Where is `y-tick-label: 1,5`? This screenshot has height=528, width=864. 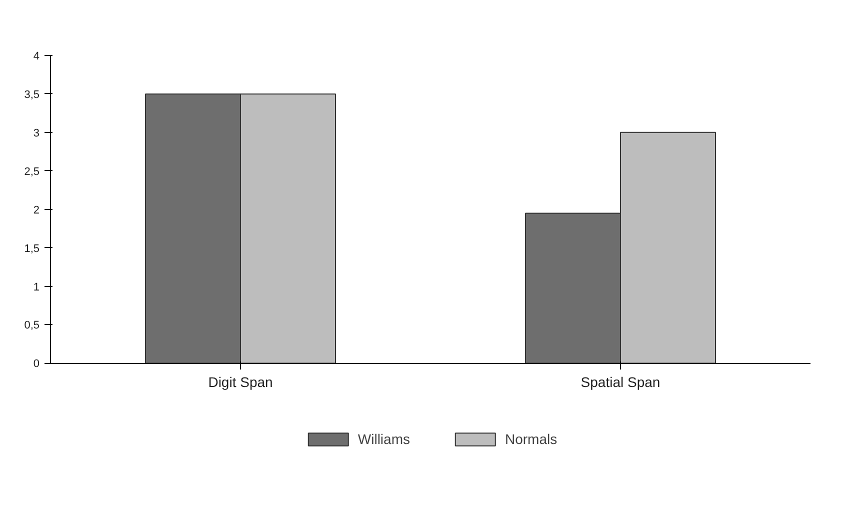
y-tick-label: 1,5 is located at coordinates (32, 248).